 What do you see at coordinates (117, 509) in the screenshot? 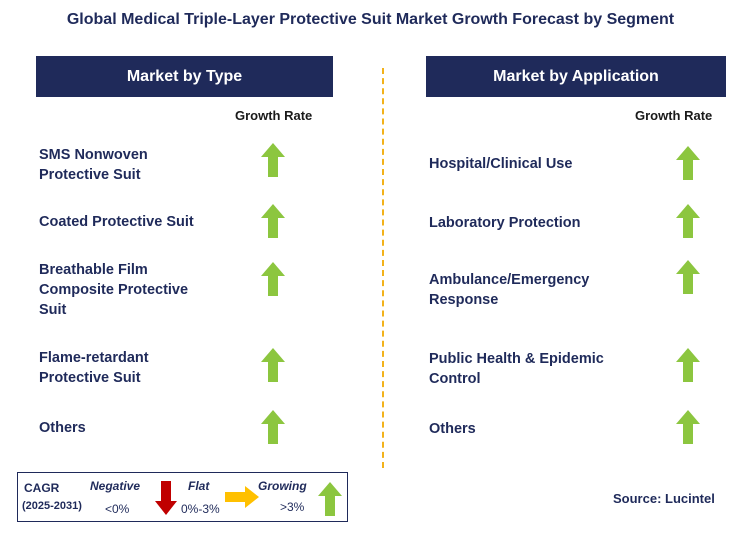
I see `legend-negative-range: <0%` at bounding box center [117, 509].